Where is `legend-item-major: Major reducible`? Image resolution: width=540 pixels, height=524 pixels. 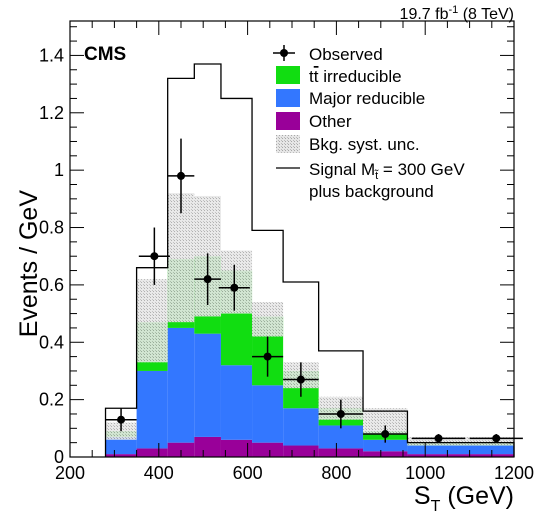
legend-item-major: Major reducible is located at coordinates (350, 98).